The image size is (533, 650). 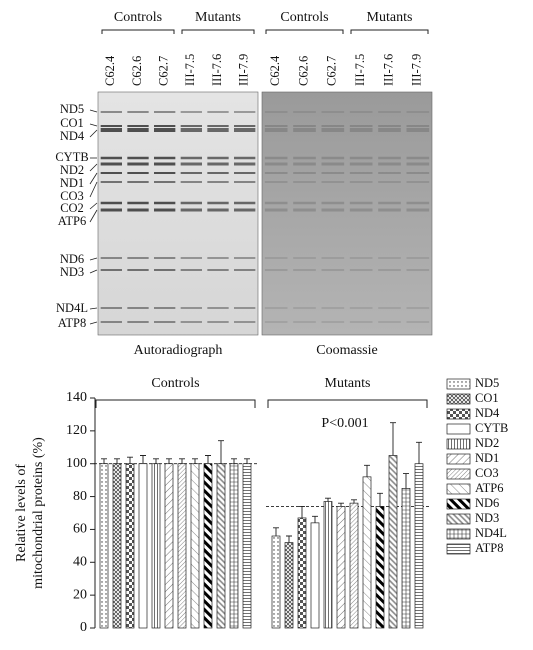 What do you see at coordinates (138, 17) in the screenshot?
I see `group-label: Controls` at bounding box center [138, 17].